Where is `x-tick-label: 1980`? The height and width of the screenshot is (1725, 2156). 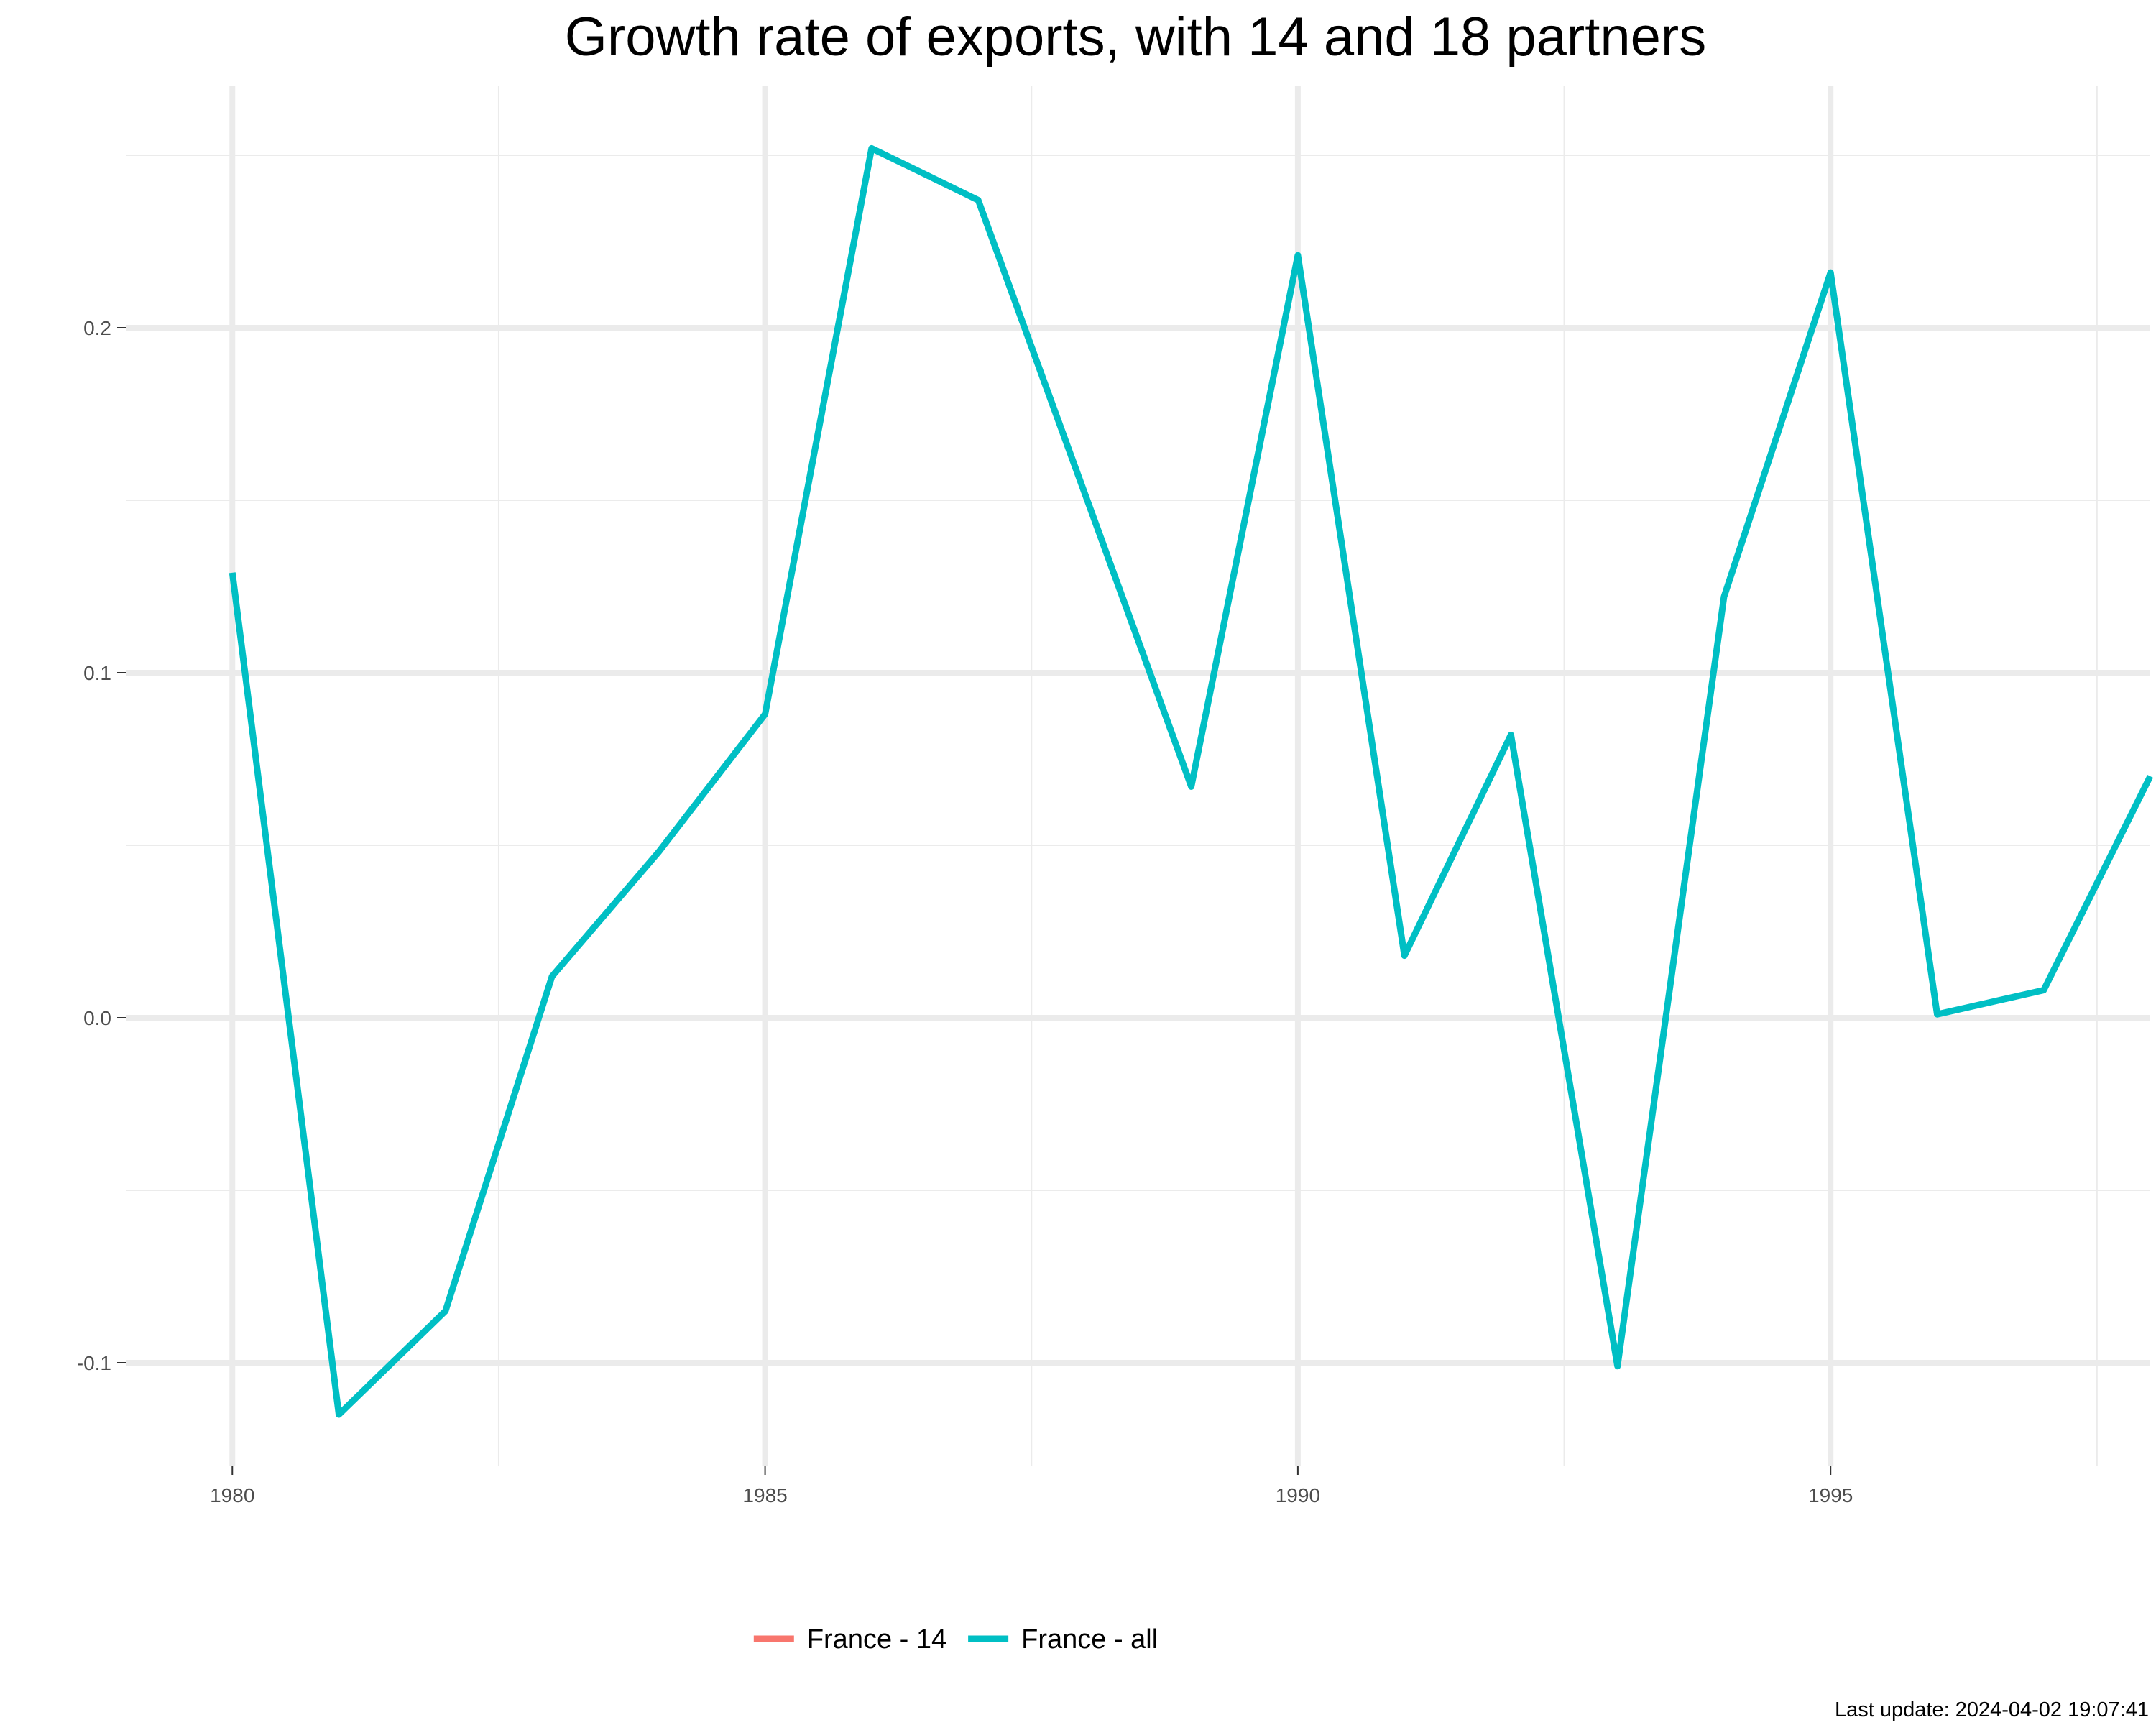
x-tick-label: 1980 is located at coordinates (232, 1495).